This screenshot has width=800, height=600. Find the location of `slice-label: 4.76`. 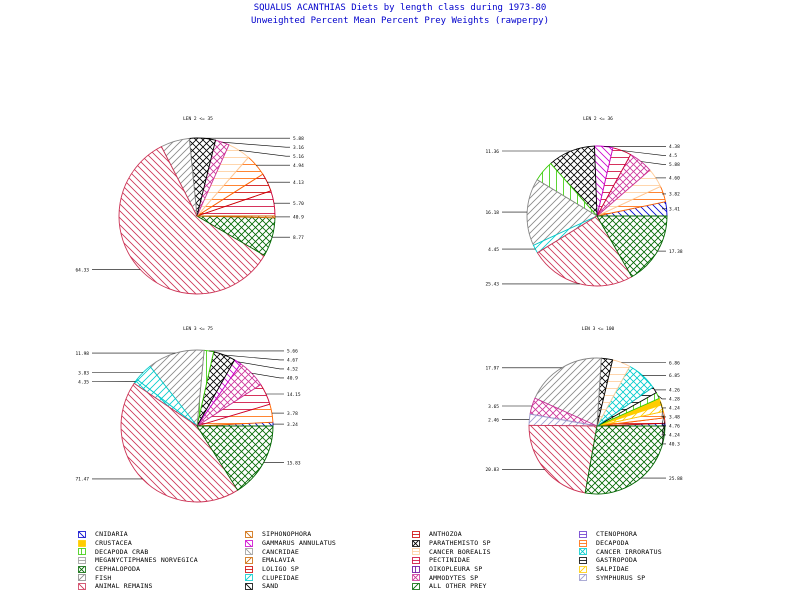

slice-label: 4.76 is located at coordinates (674, 427).